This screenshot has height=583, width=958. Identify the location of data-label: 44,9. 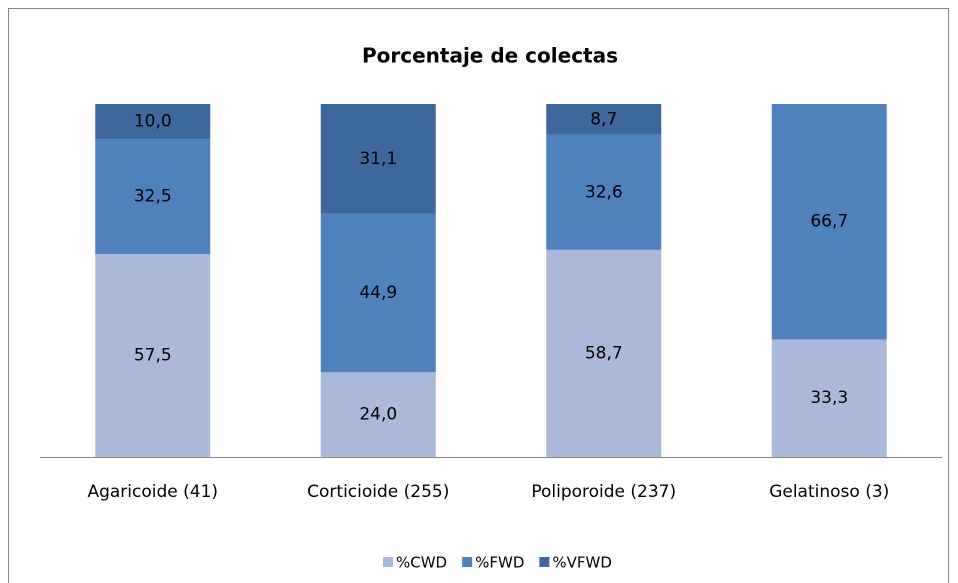
(378, 293).